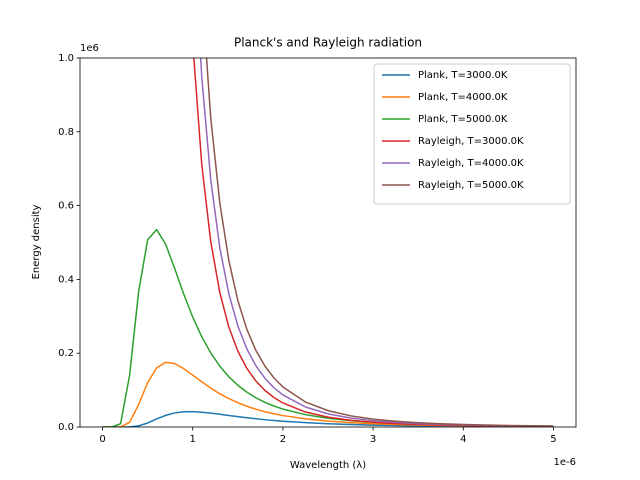 The height and width of the screenshot is (480, 640). I want to click on y-axis-label: Energy density, so click(36, 241).